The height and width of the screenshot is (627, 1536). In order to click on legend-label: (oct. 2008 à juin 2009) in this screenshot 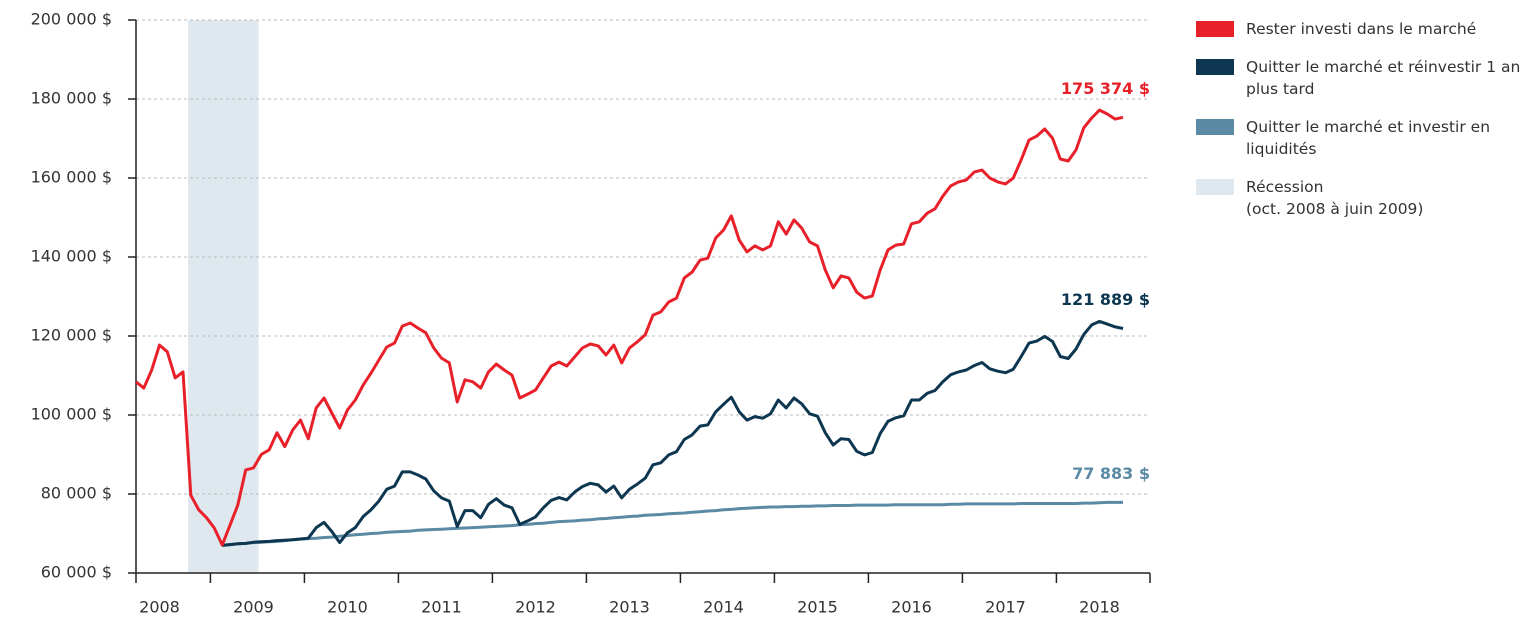, I will do `click(1335, 209)`.